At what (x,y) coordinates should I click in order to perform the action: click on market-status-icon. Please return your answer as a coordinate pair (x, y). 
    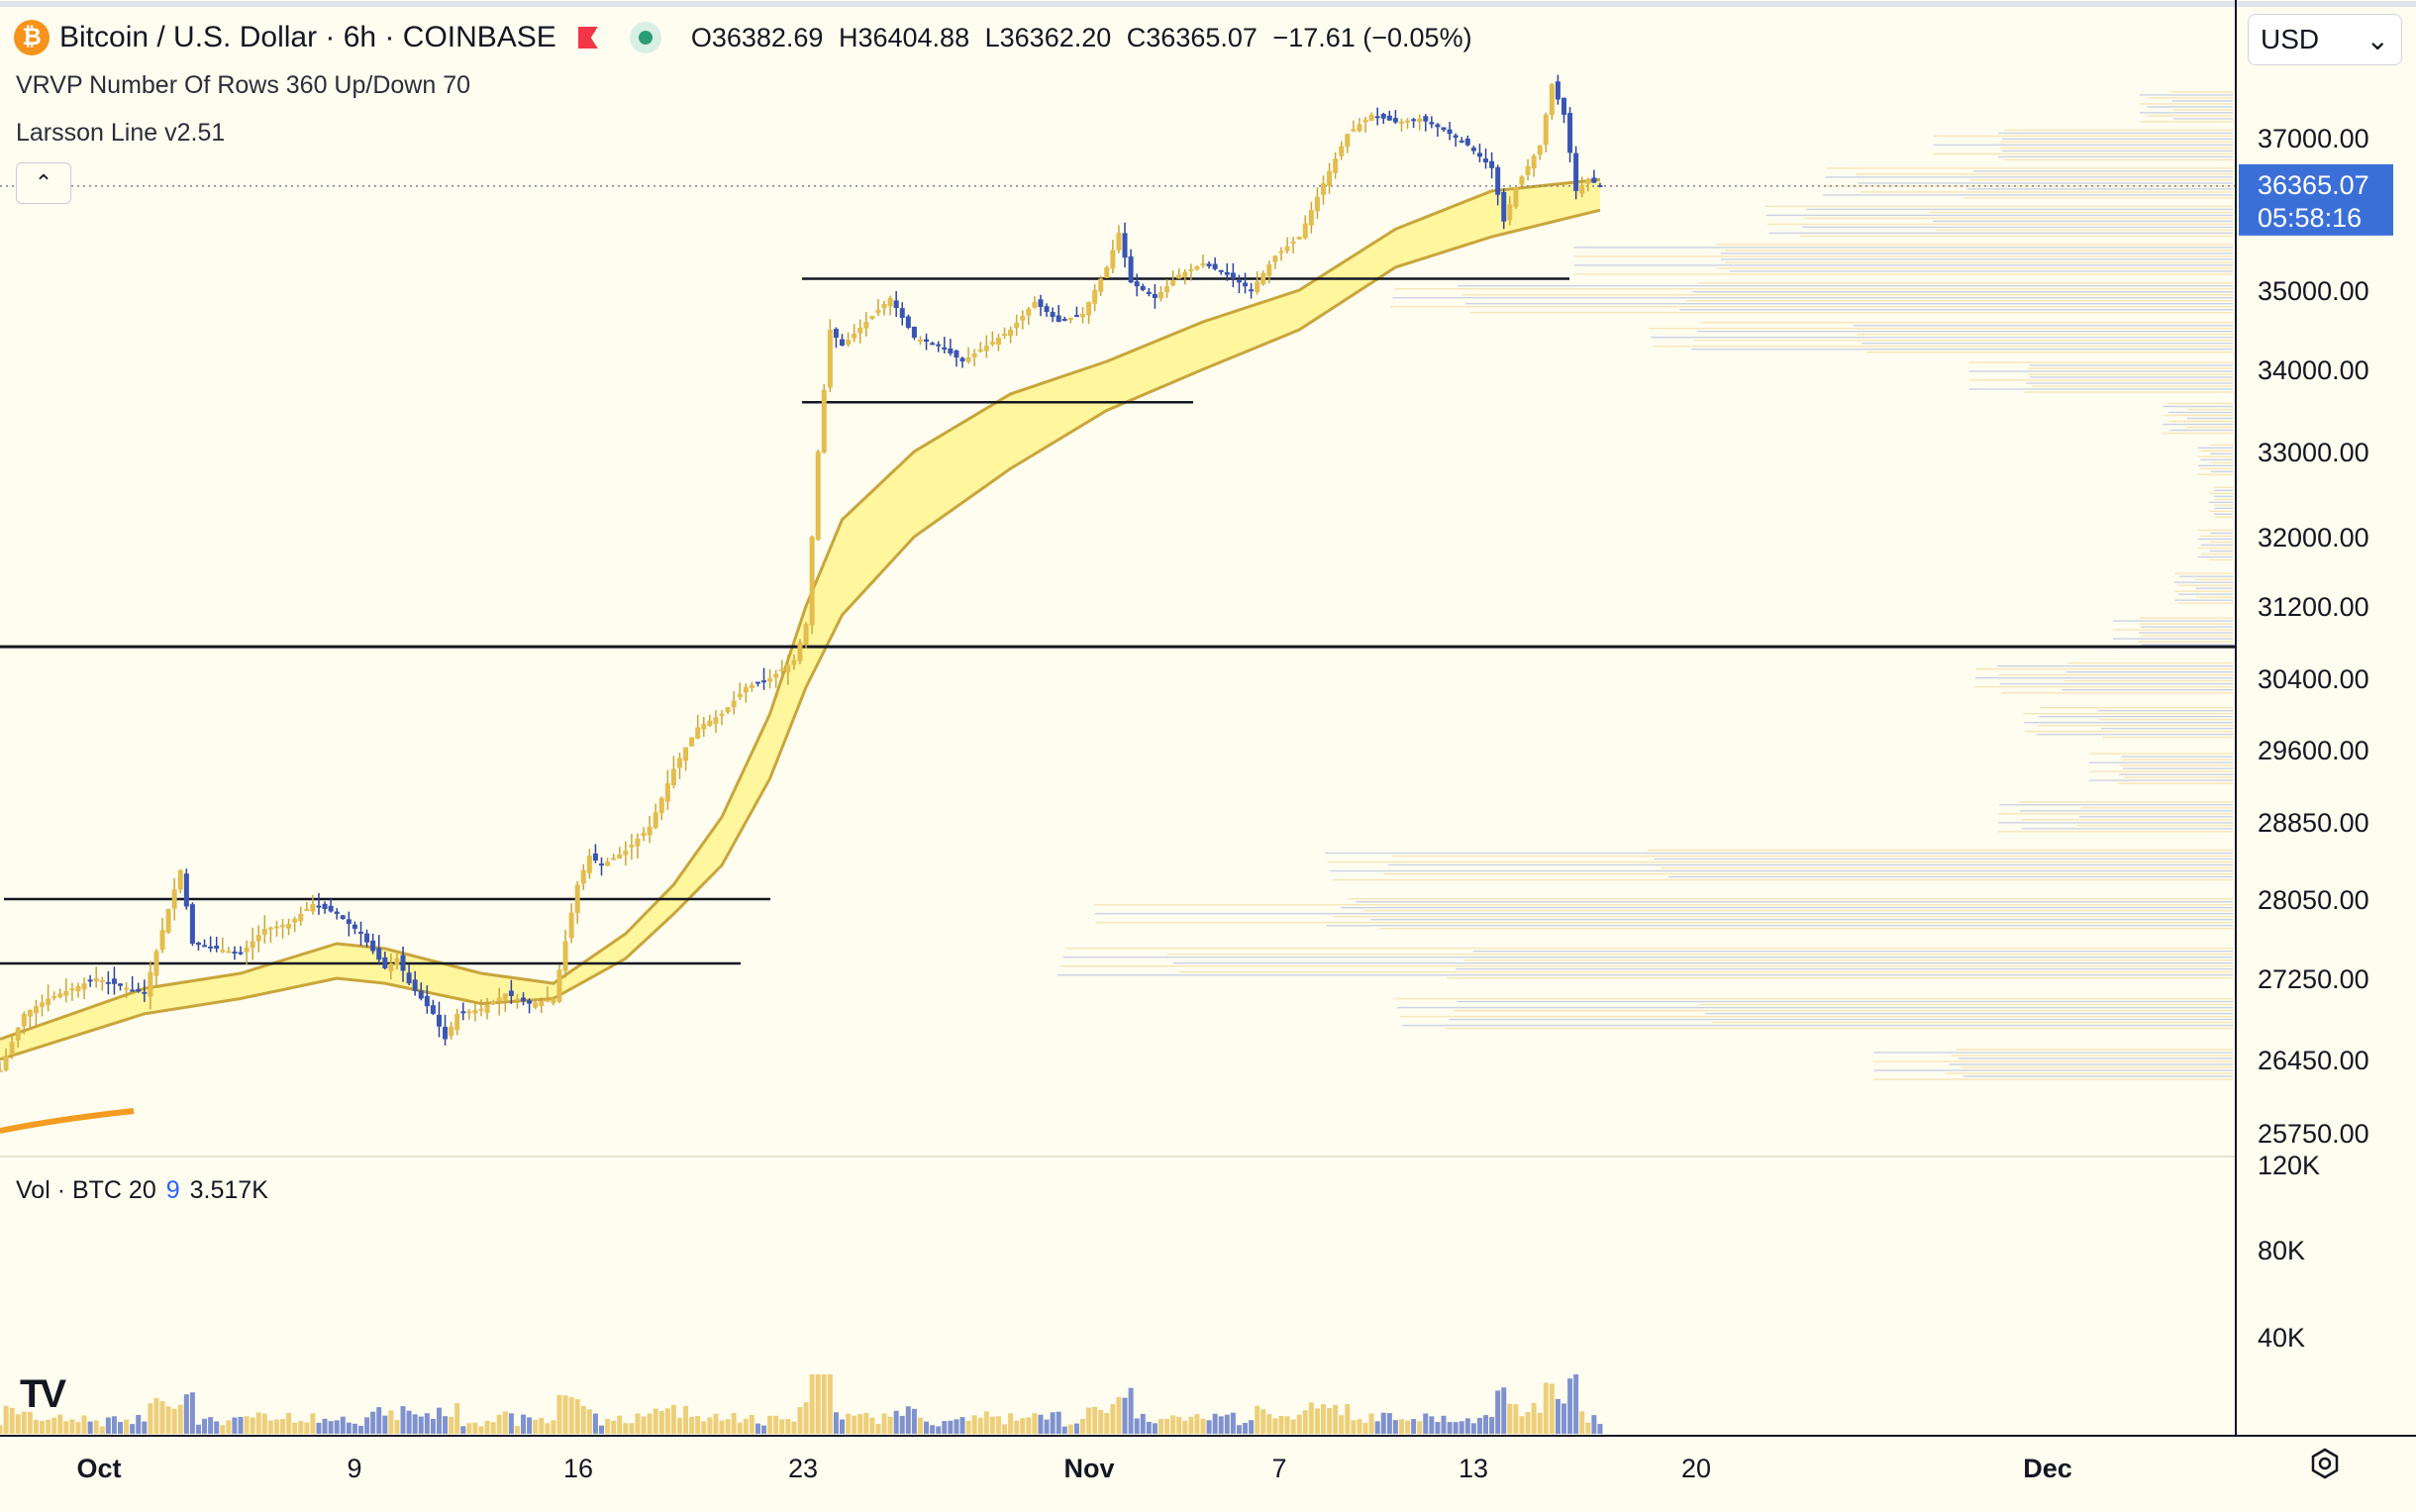
    Looking at the image, I should click on (645, 37).